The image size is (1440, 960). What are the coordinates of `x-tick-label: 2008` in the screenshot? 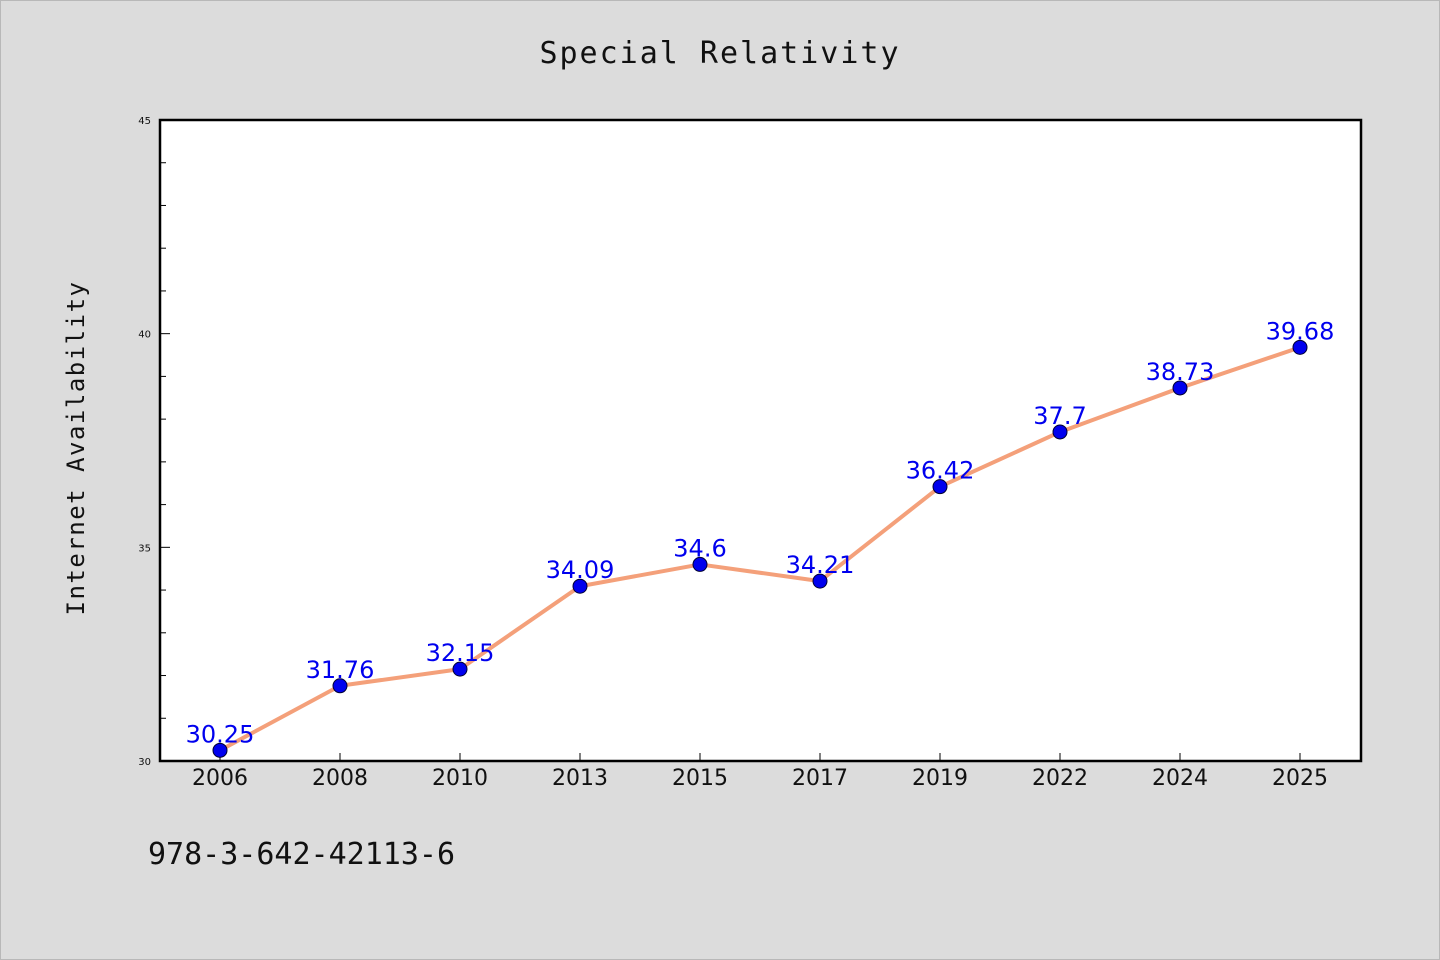 It's located at (340, 778).